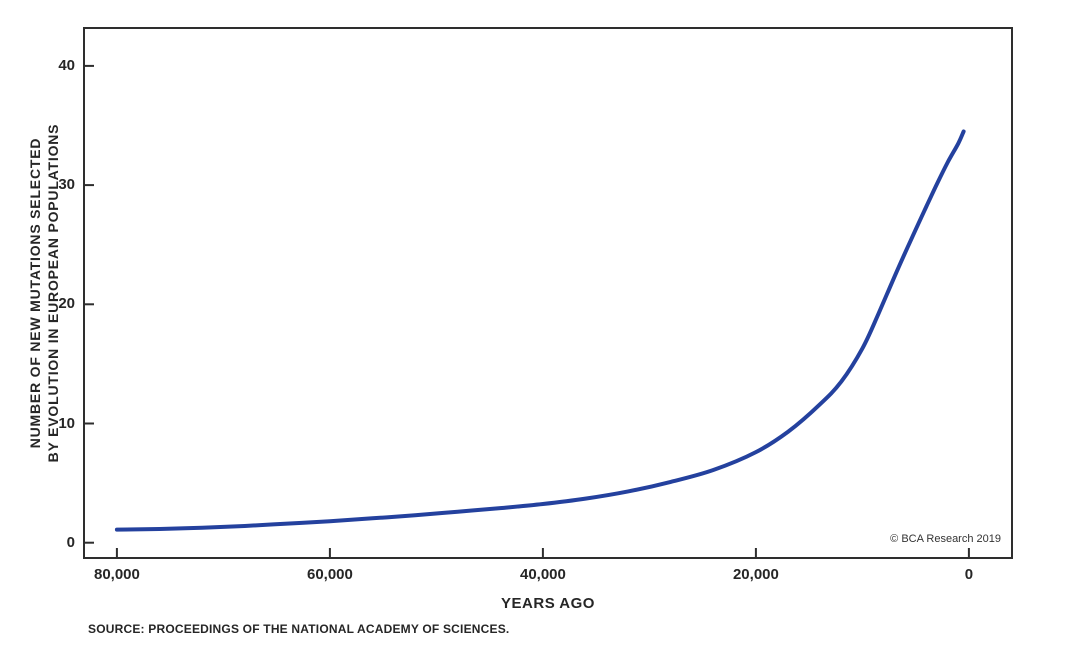 Image resolution: width=1080 pixels, height=666 pixels. What do you see at coordinates (70, 542) in the screenshot?
I see `y-tick-label: 0` at bounding box center [70, 542].